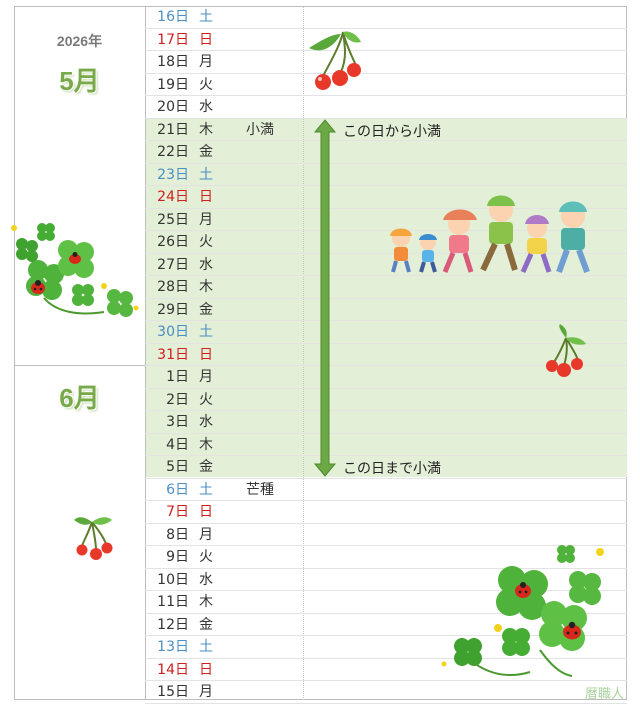 Image resolution: width=640 pixels, height=704 pixels. What do you see at coordinates (173, 129) in the screenshot?
I see `day-date: 21日` at bounding box center [173, 129].